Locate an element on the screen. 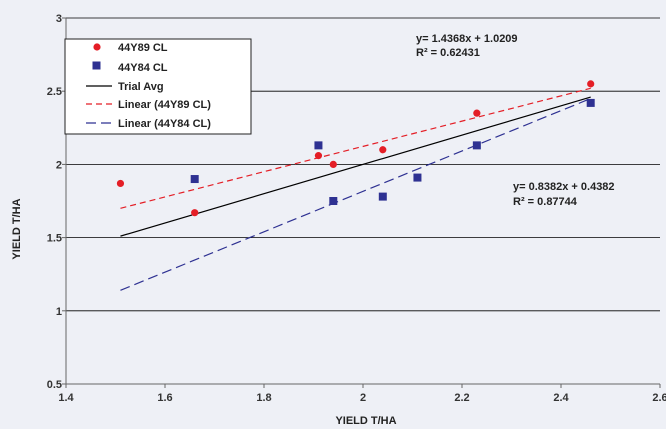  legend-label-trial-avg: Trial Avg is located at coordinates (141, 87).